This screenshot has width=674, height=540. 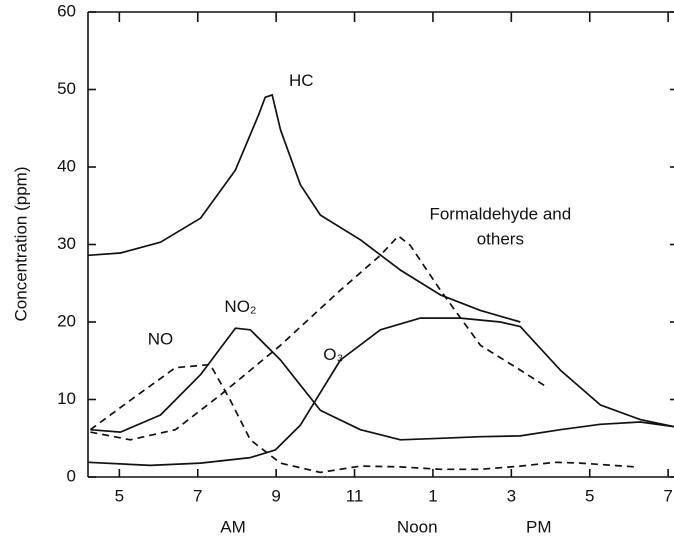 What do you see at coordinates (500, 238) in the screenshot?
I see `annotation: others` at bounding box center [500, 238].